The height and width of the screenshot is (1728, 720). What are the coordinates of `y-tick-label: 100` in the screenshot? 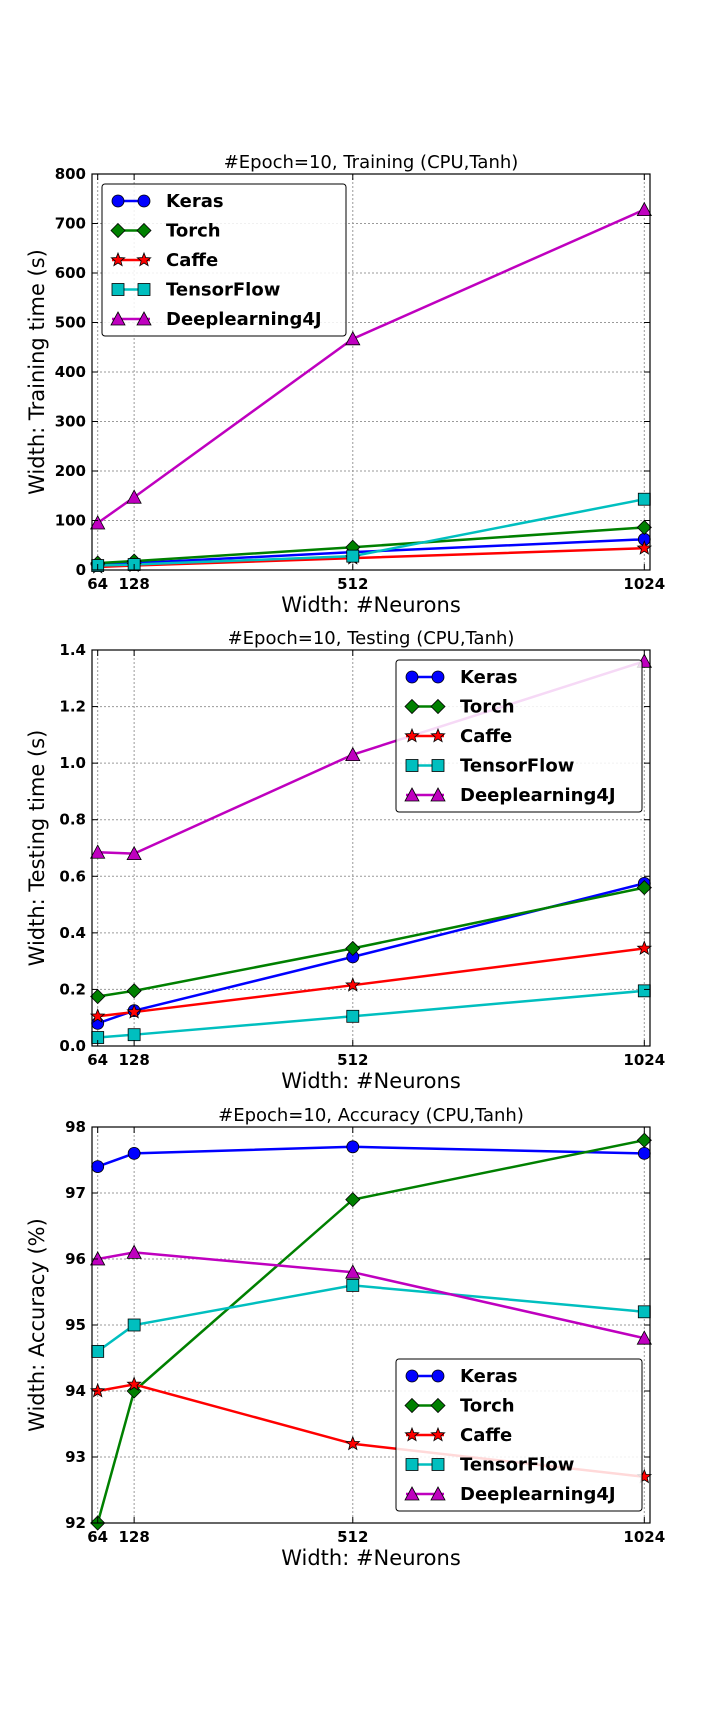 It's located at (70, 521).